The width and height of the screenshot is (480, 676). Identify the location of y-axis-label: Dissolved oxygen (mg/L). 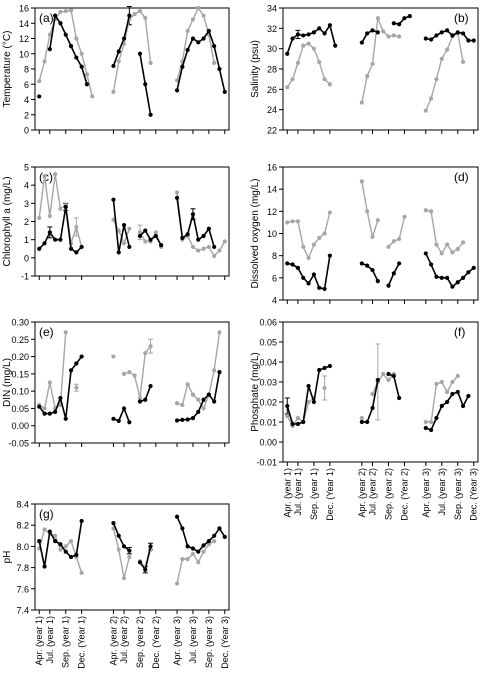
(255, 233).